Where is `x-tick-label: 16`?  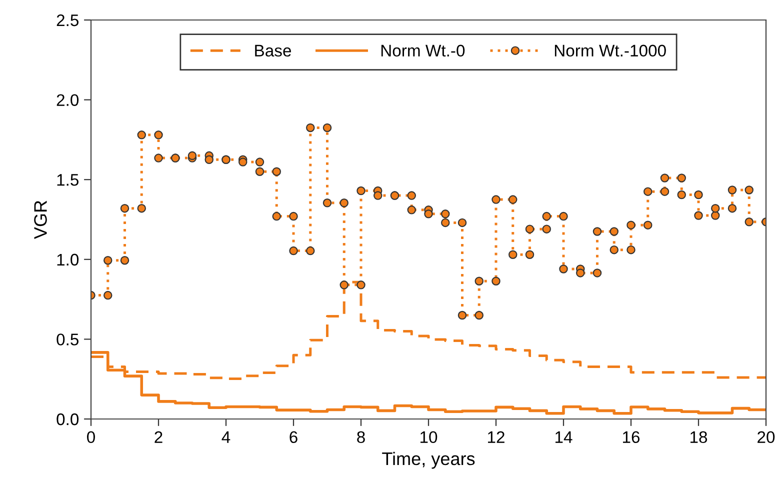 x-tick-label: 16 is located at coordinates (631, 437).